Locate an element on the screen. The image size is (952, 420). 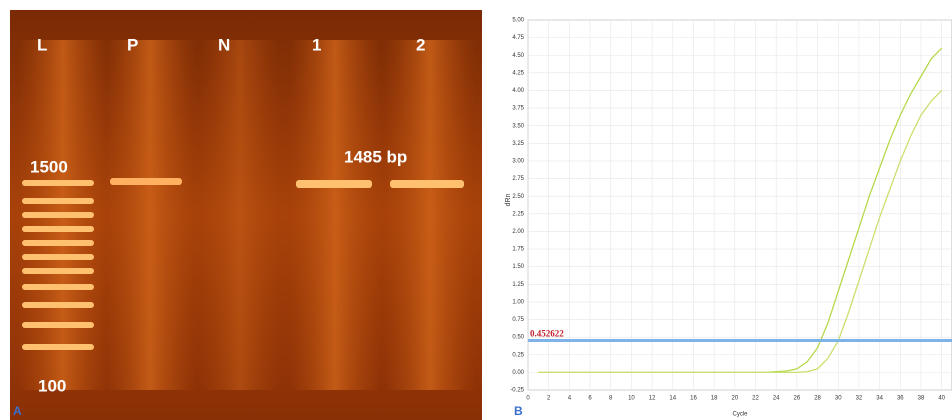
x-tick-label: 34 is located at coordinates (879, 399).